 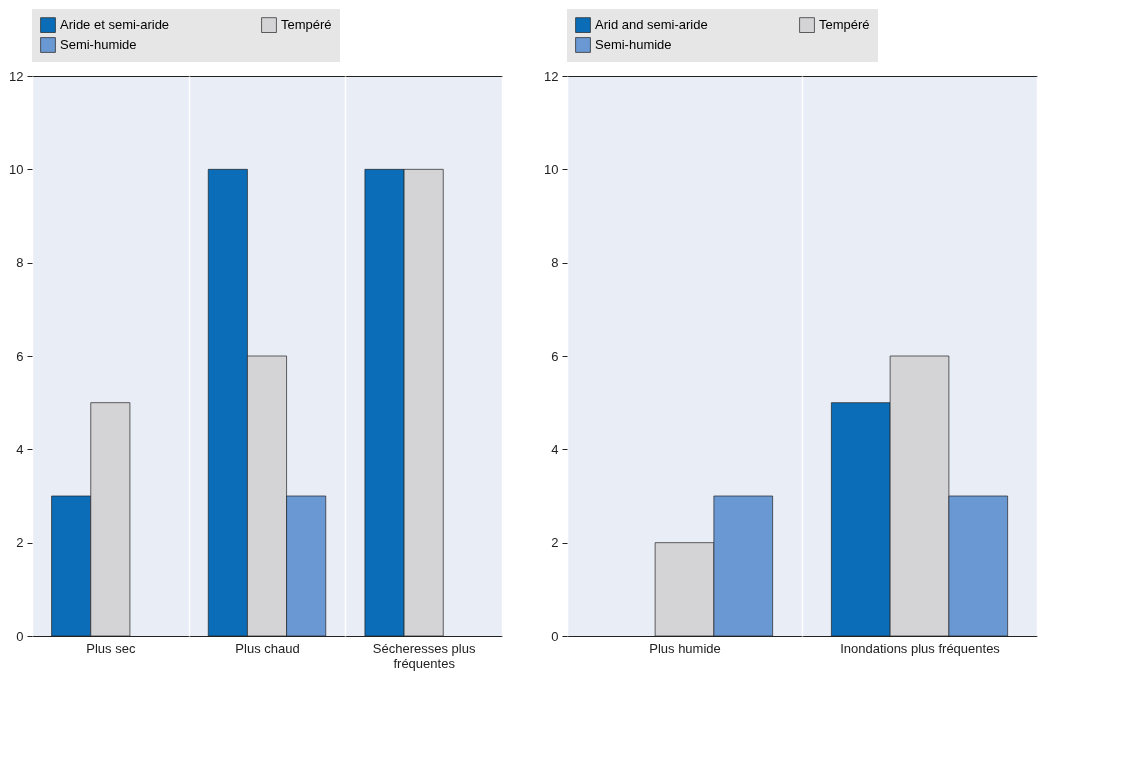 I want to click on legend-label: Arid and semi-aride, so click(x=651, y=25).